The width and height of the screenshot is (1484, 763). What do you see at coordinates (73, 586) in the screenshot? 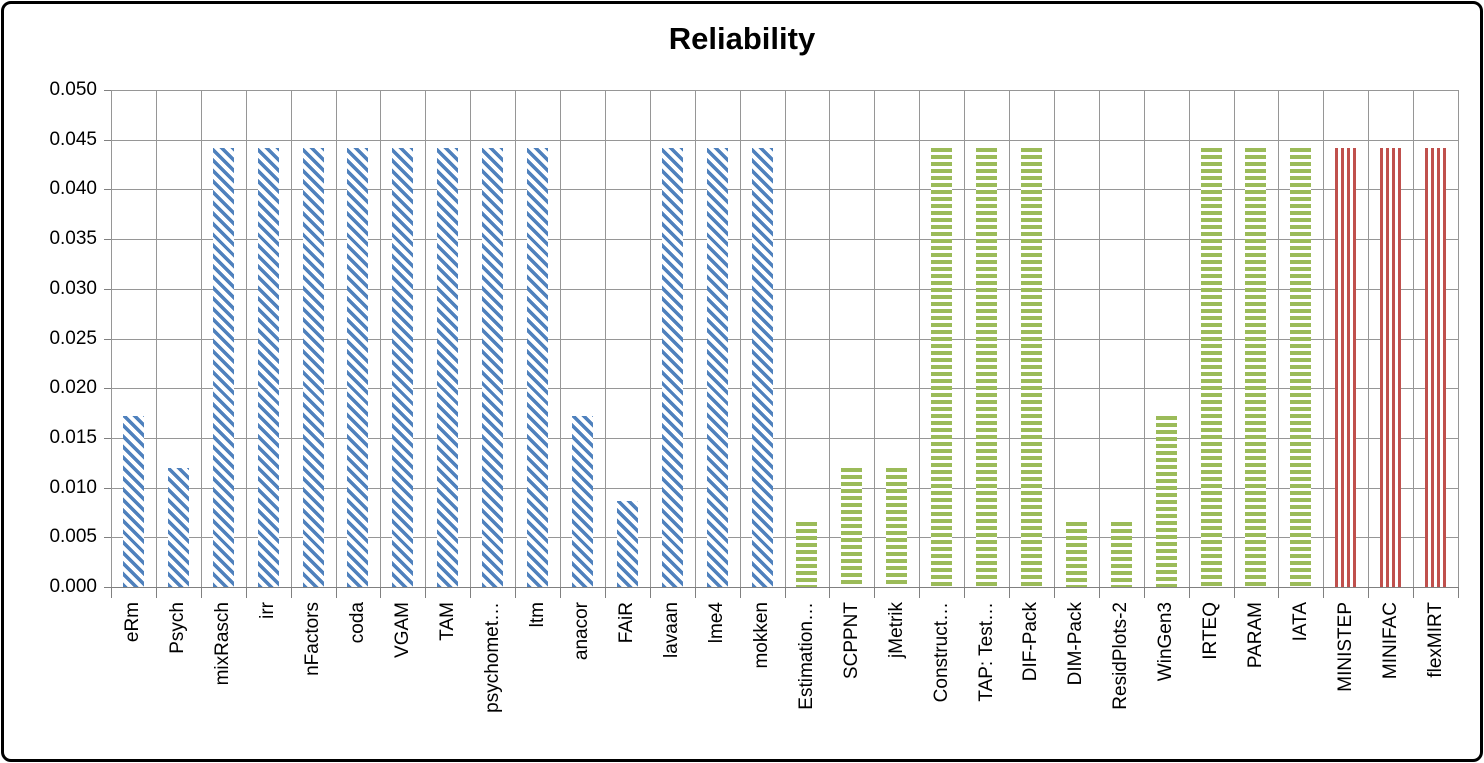
I see `y-axis-label: 0.000` at bounding box center [73, 586].